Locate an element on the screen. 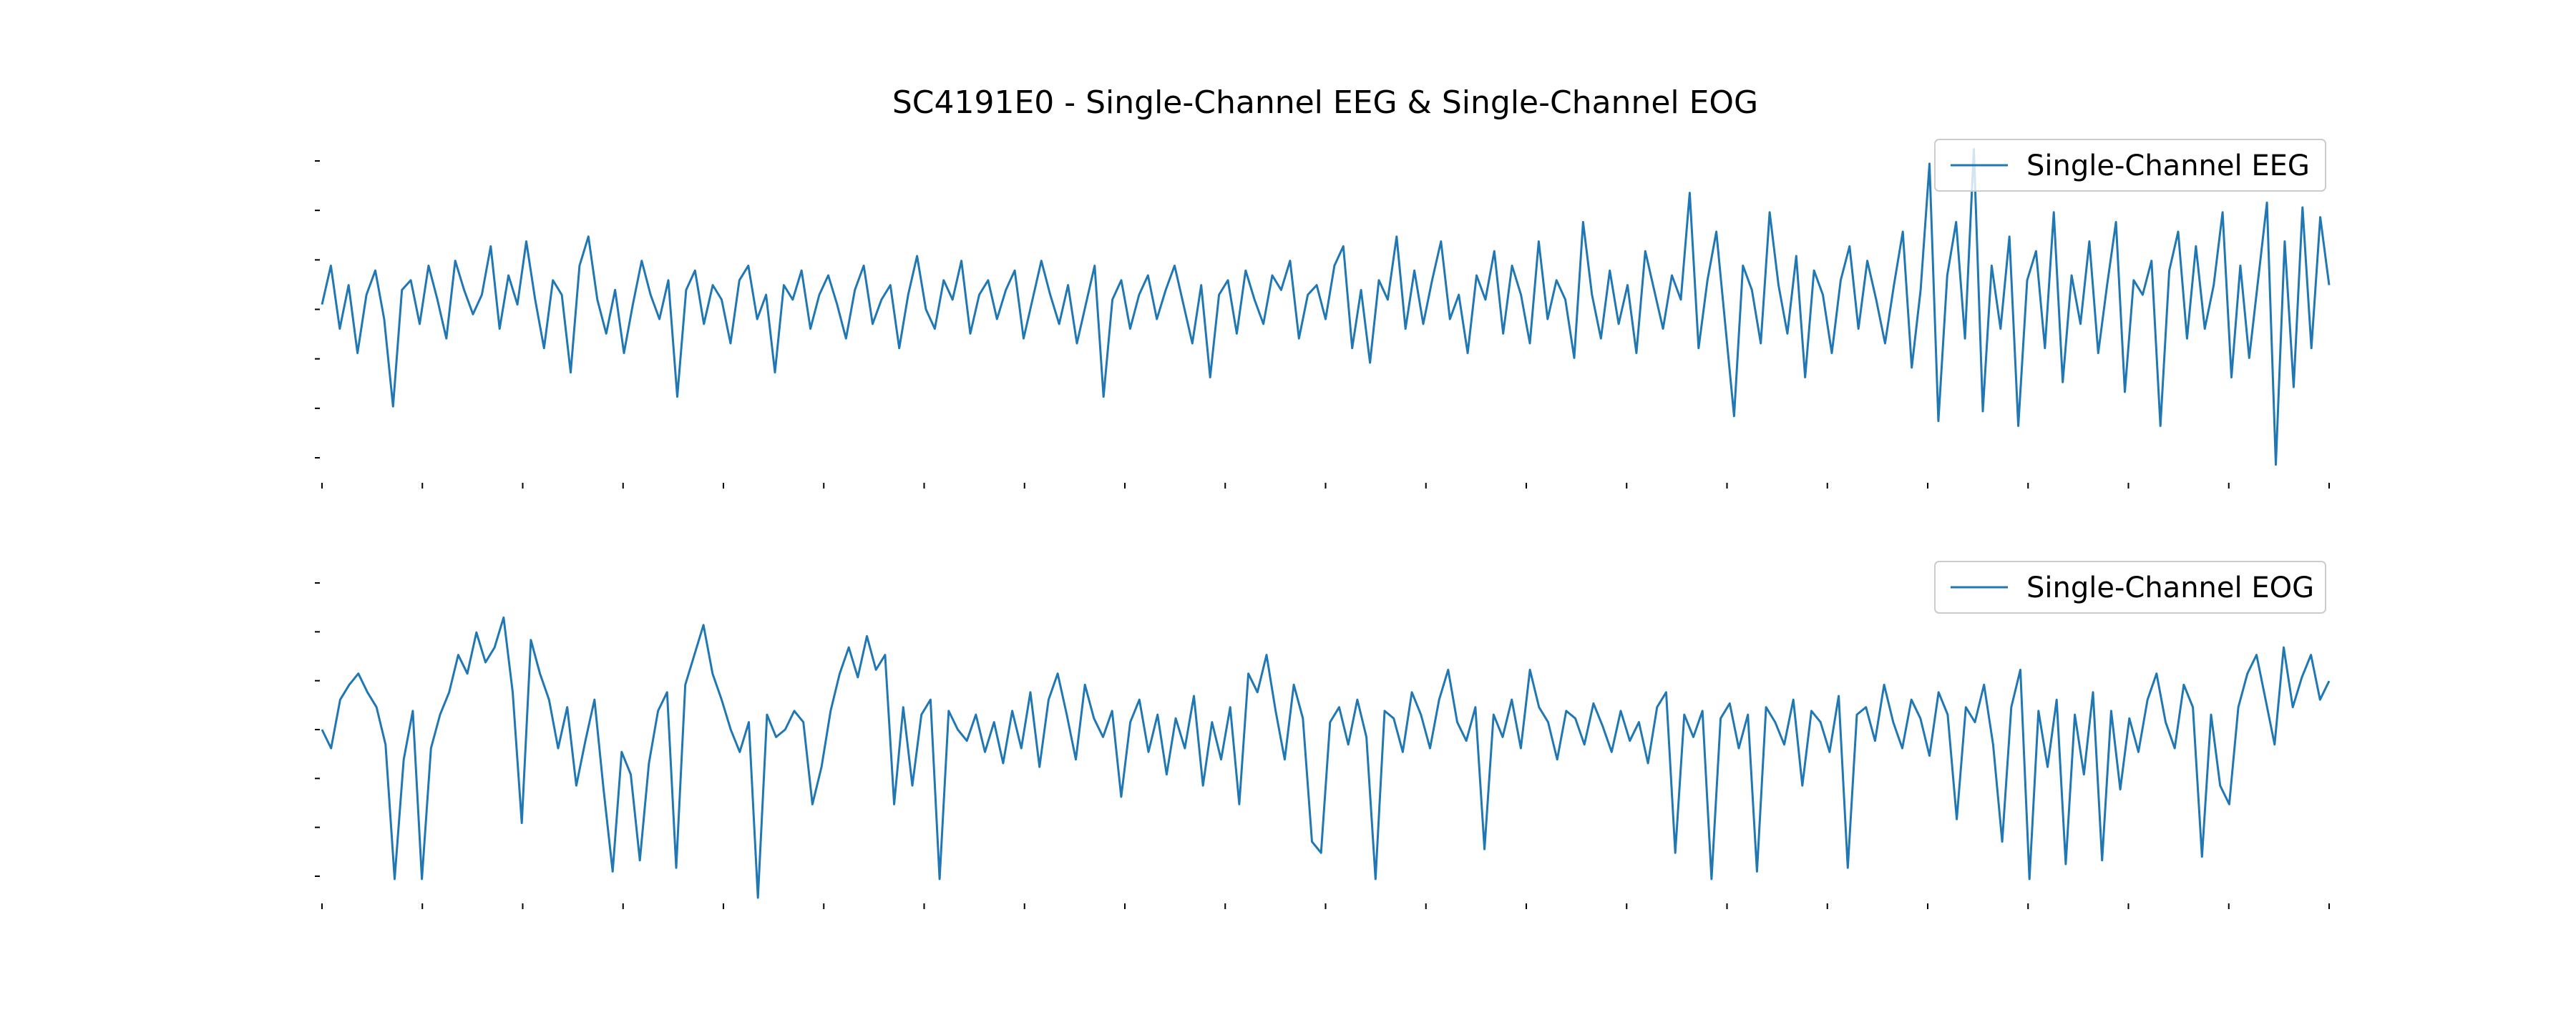 This screenshot has height=1030, width=2576. eog-x-ticks is located at coordinates (1325, 906).